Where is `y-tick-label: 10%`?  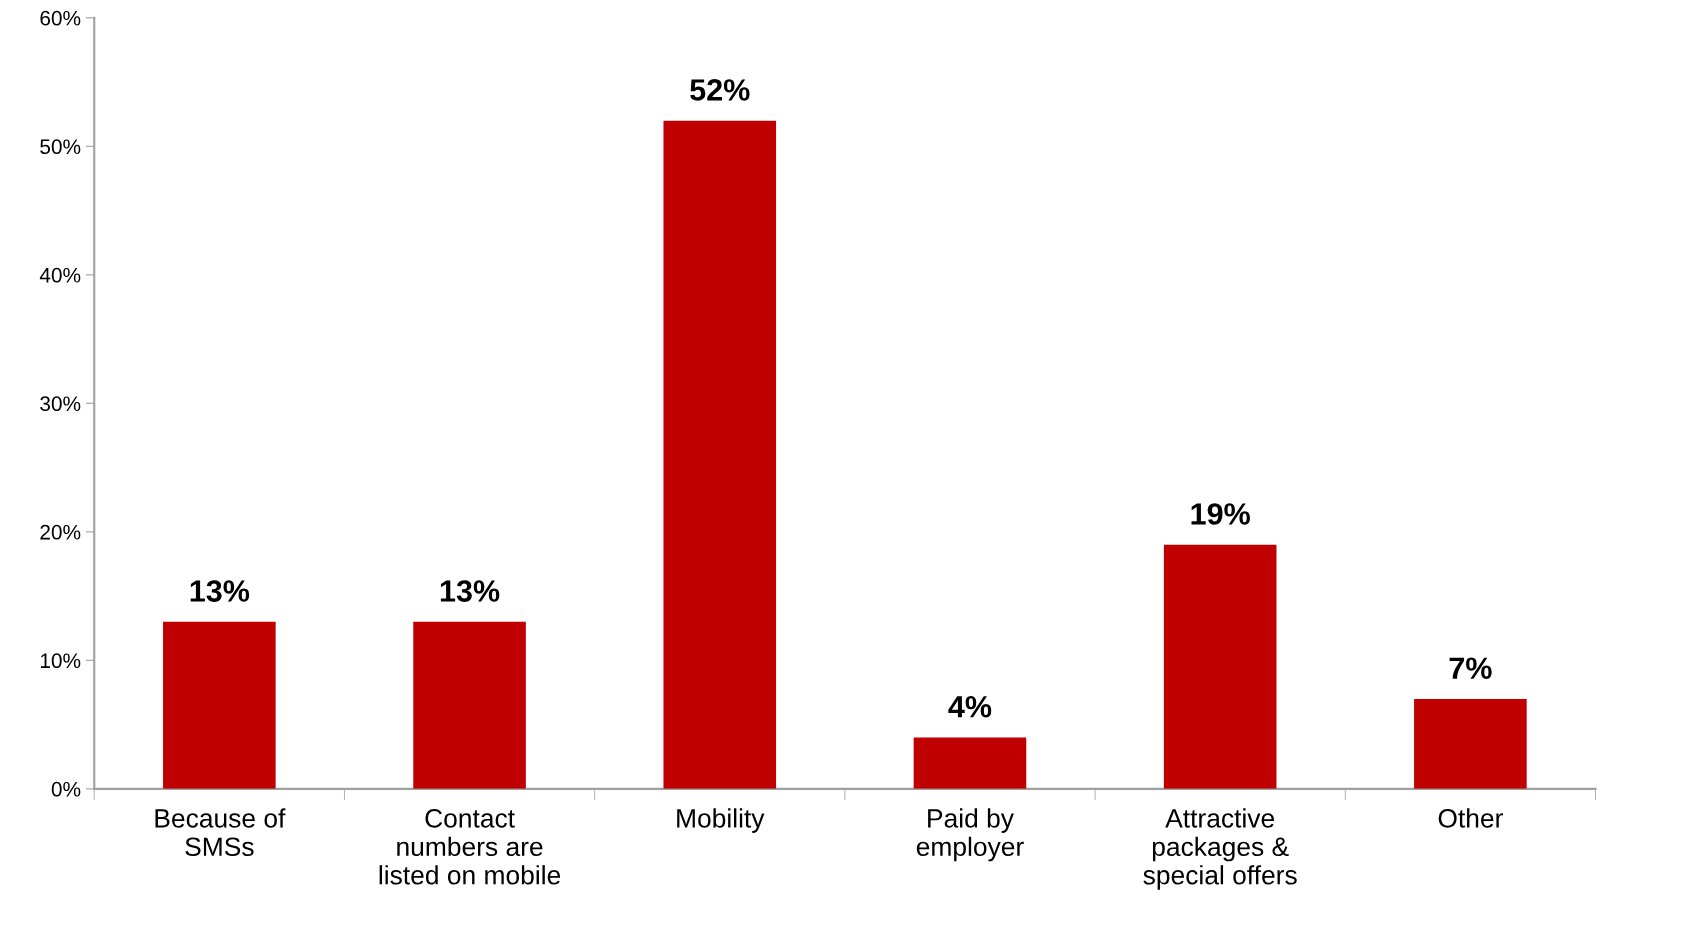 y-tick-label: 10% is located at coordinates (60, 661).